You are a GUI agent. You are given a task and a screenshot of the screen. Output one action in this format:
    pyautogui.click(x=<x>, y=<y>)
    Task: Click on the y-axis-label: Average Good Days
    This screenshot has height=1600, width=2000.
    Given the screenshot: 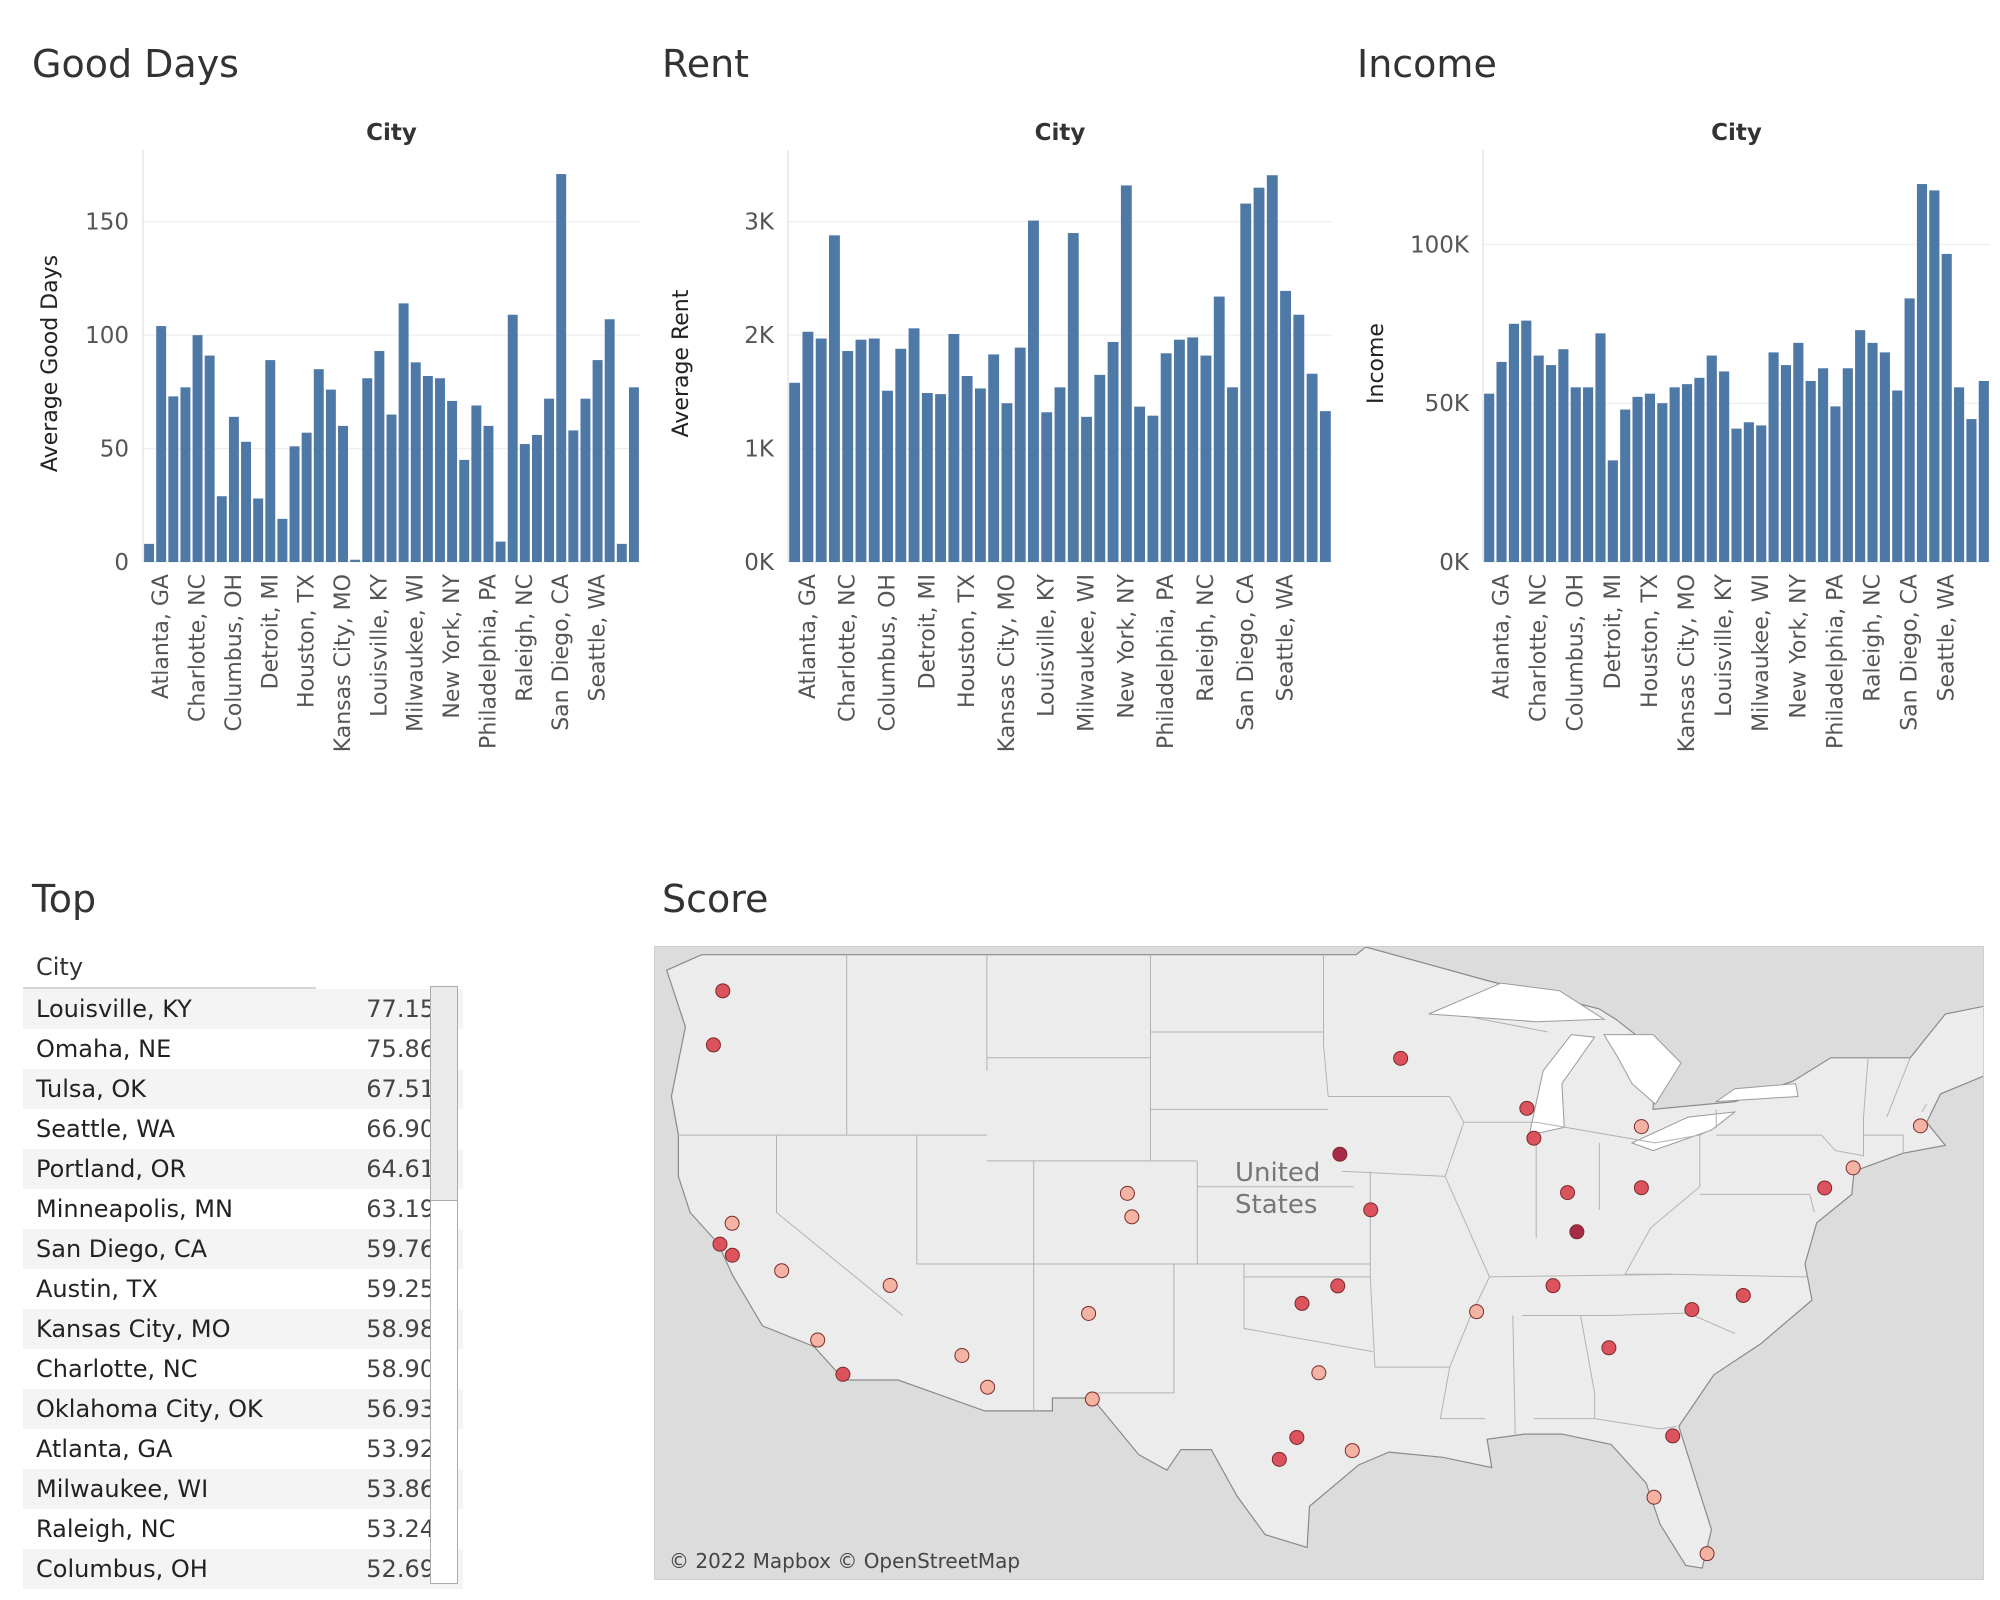 What is the action you would take?
    pyautogui.click(x=50, y=363)
    